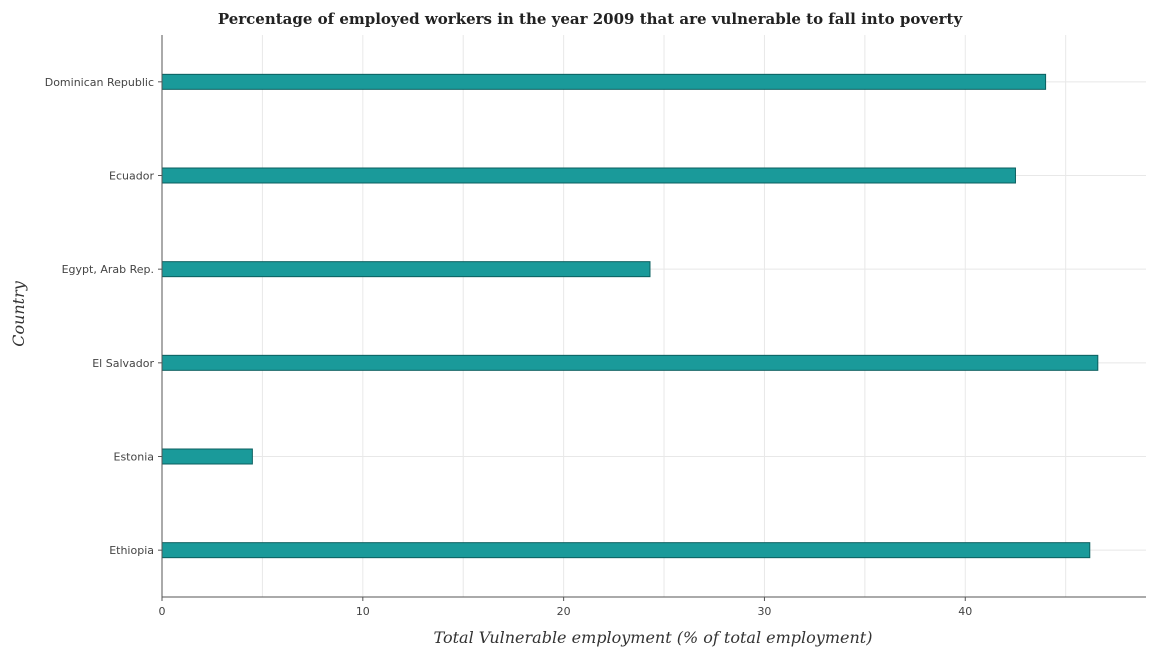  What do you see at coordinates (564, 611) in the screenshot?
I see `x-tick-label: 20` at bounding box center [564, 611].